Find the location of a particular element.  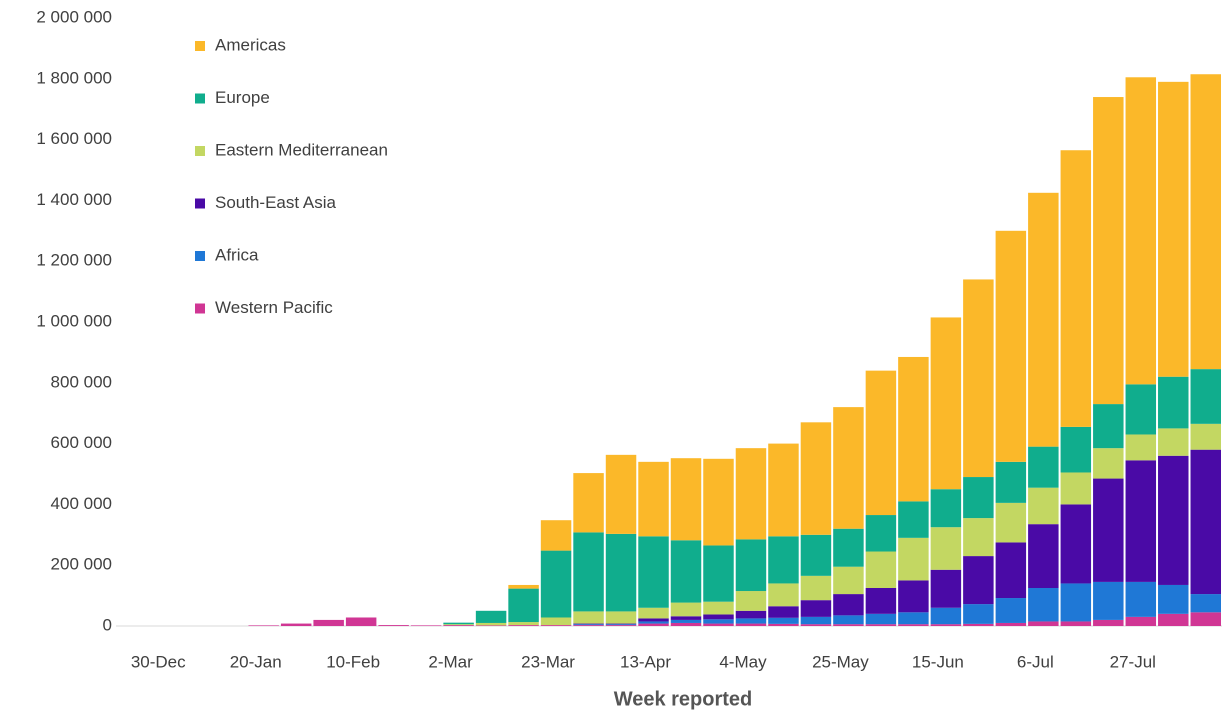

y-tick-label: 1 200 000 is located at coordinates (74, 260).